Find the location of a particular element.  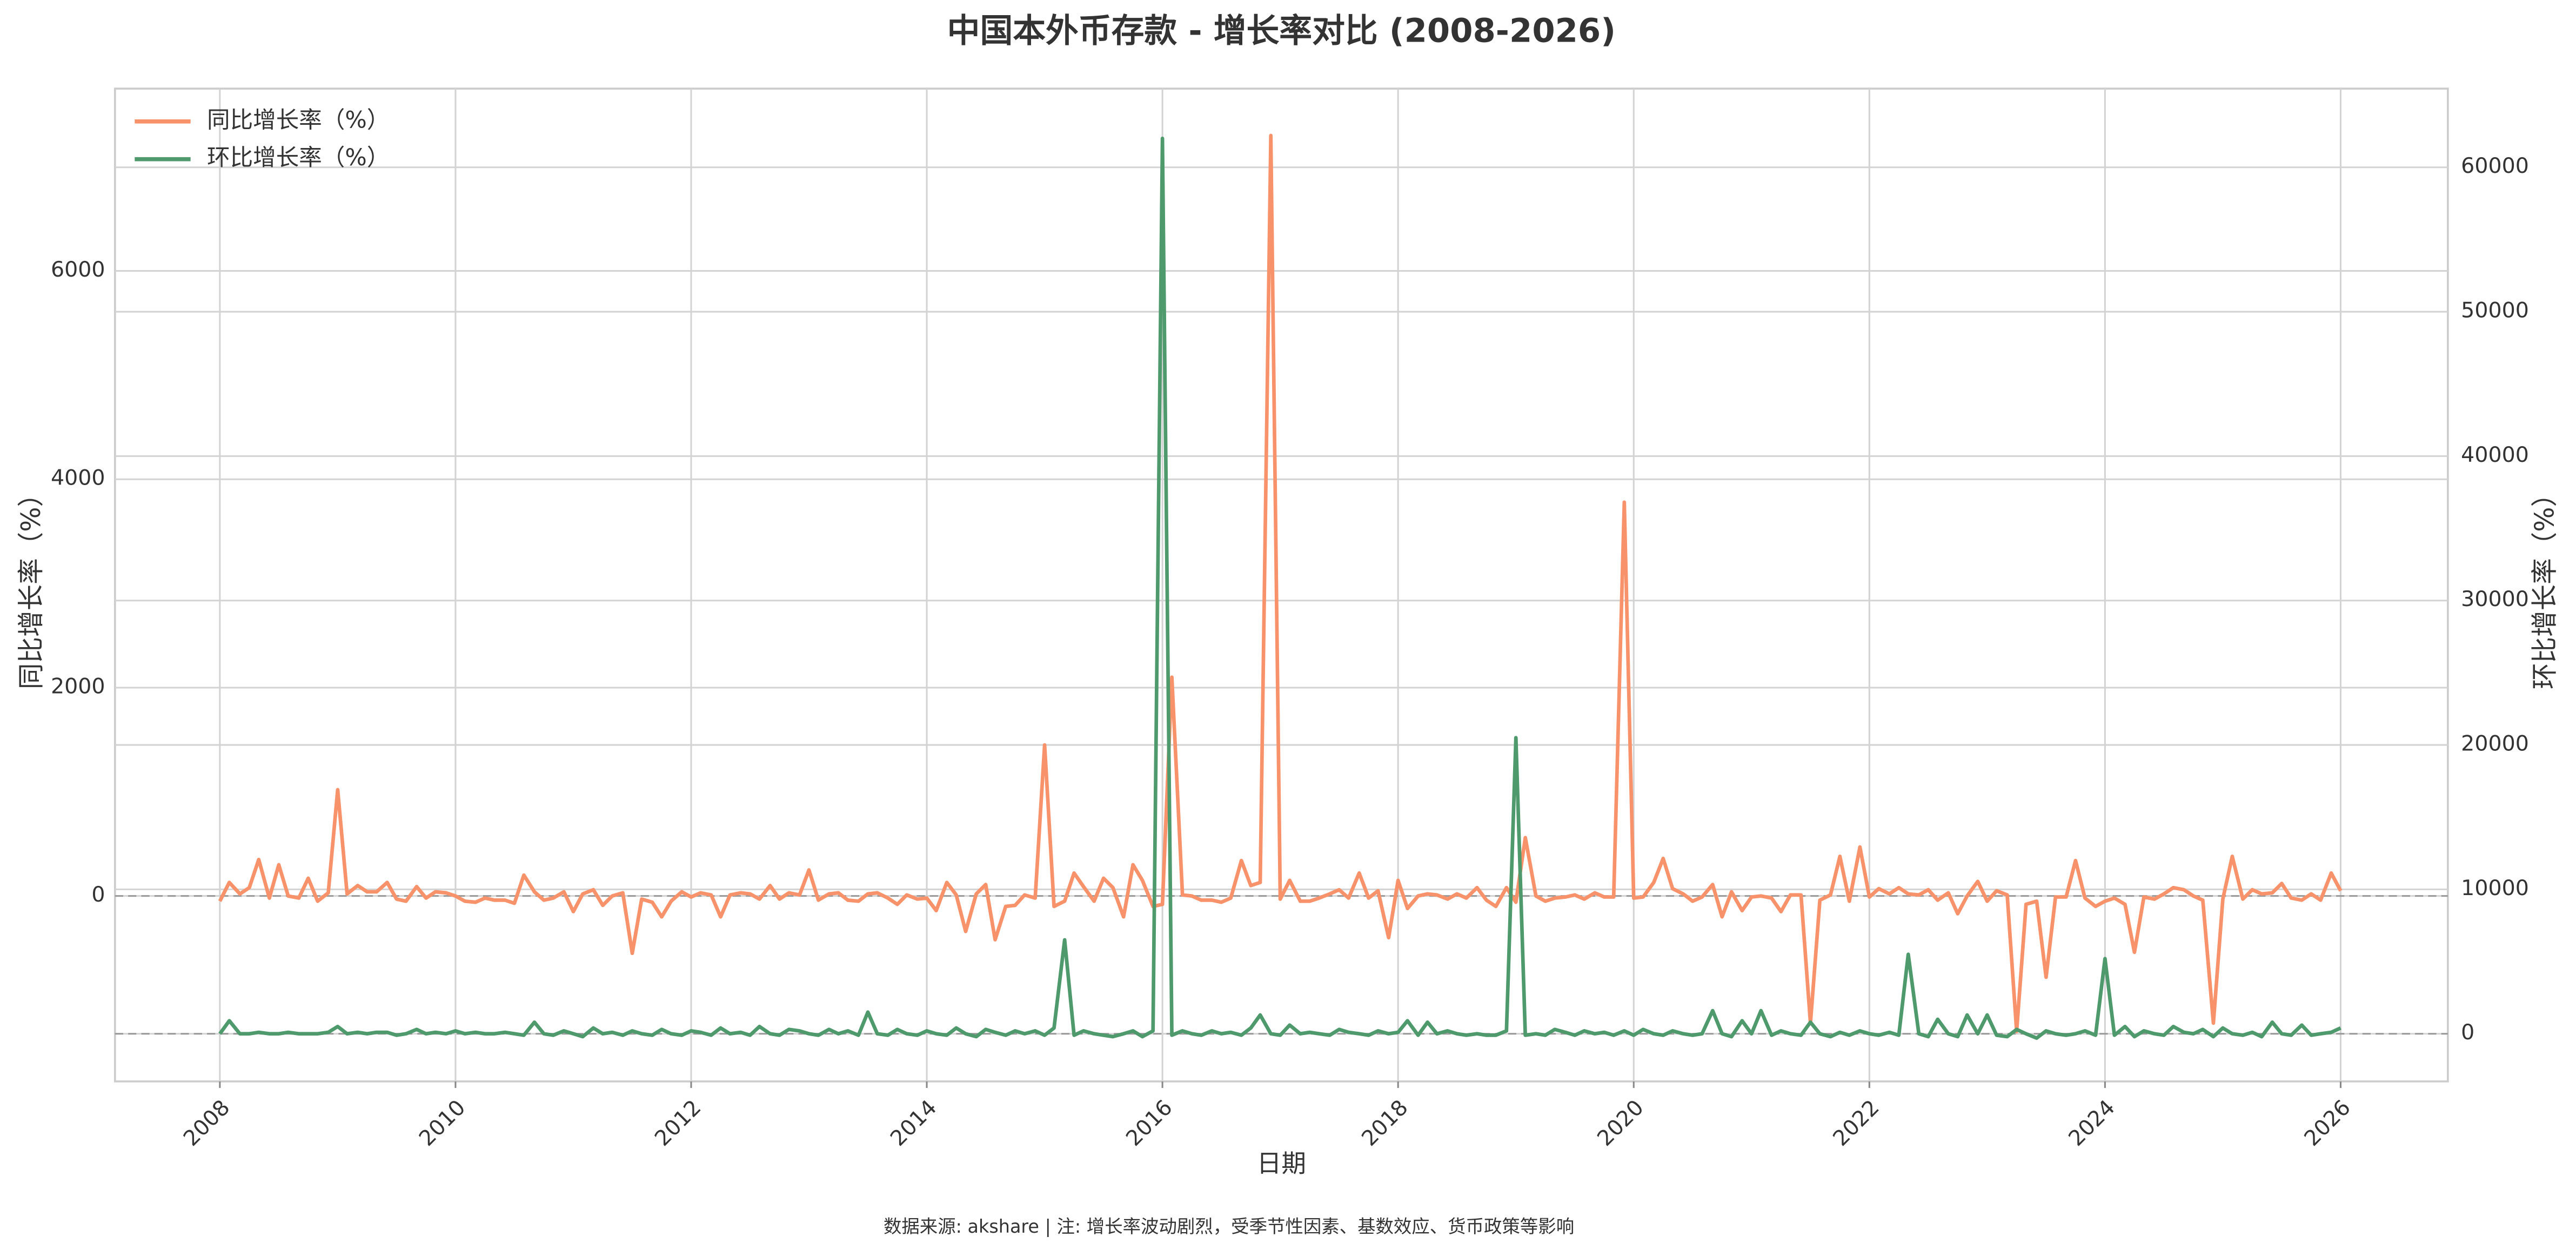

legend-label: 环比增长率（%） is located at coordinates (298, 158).